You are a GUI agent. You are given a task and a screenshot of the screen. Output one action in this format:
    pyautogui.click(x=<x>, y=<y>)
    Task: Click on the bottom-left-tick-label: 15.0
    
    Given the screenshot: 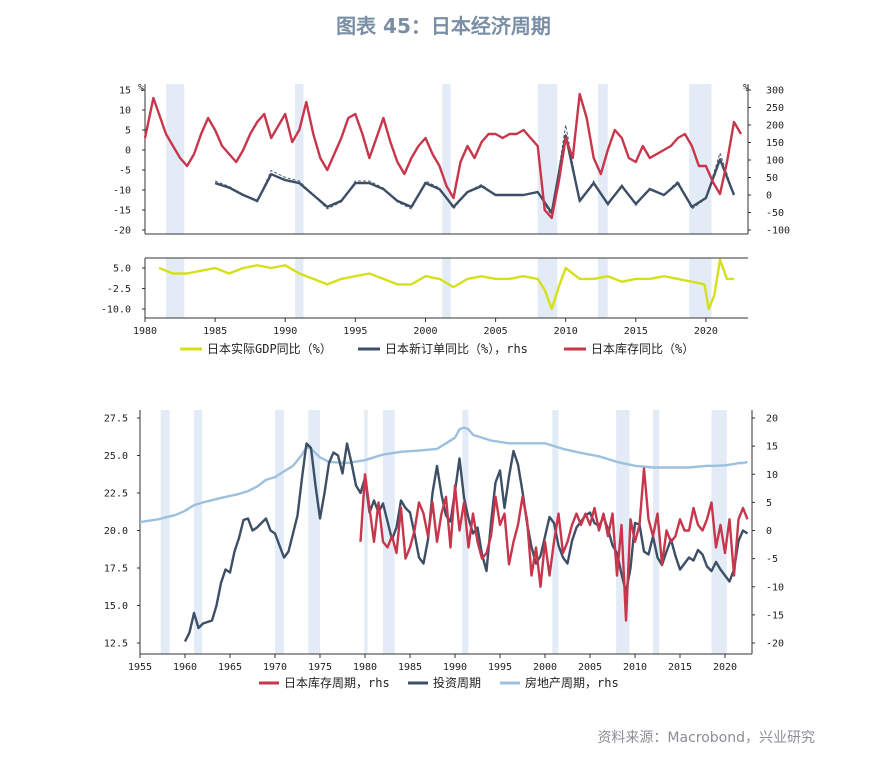 What is the action you would take?
    pyautogui.click(x=116, y=606)
    